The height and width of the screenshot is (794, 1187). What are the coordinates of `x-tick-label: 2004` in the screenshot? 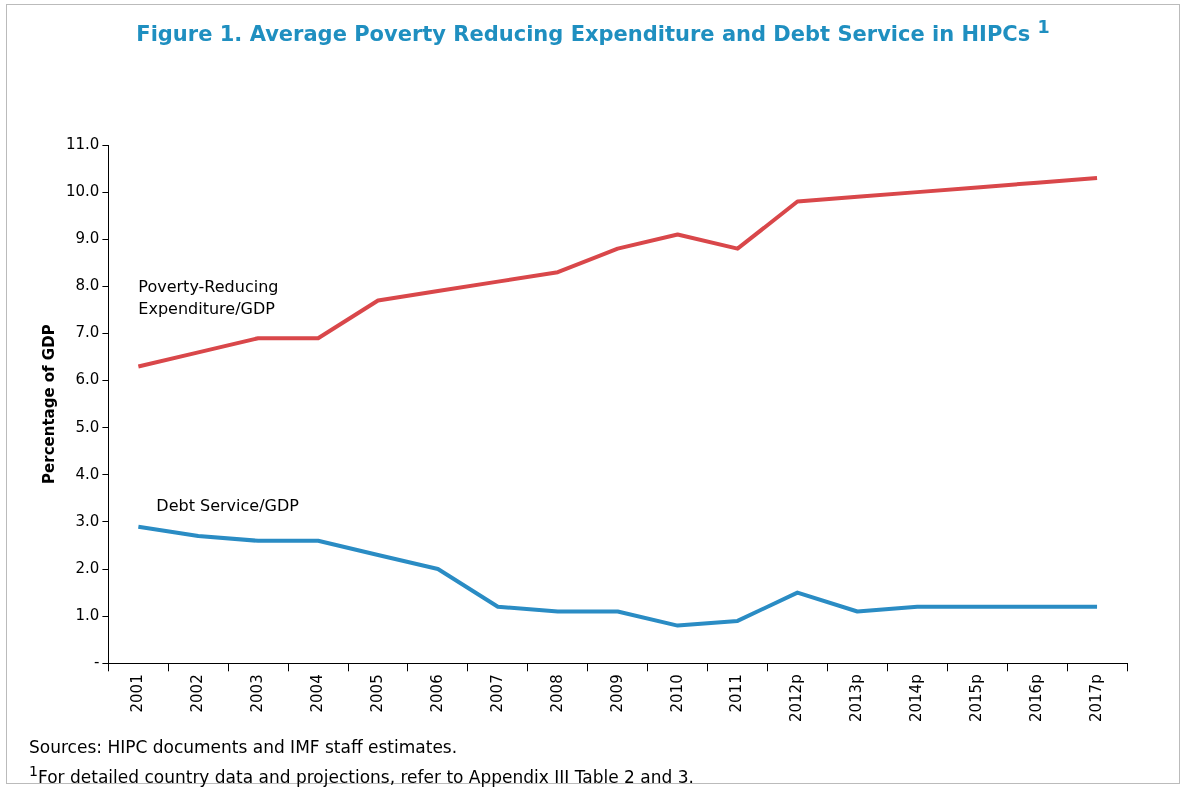 It's located at (317, 693).